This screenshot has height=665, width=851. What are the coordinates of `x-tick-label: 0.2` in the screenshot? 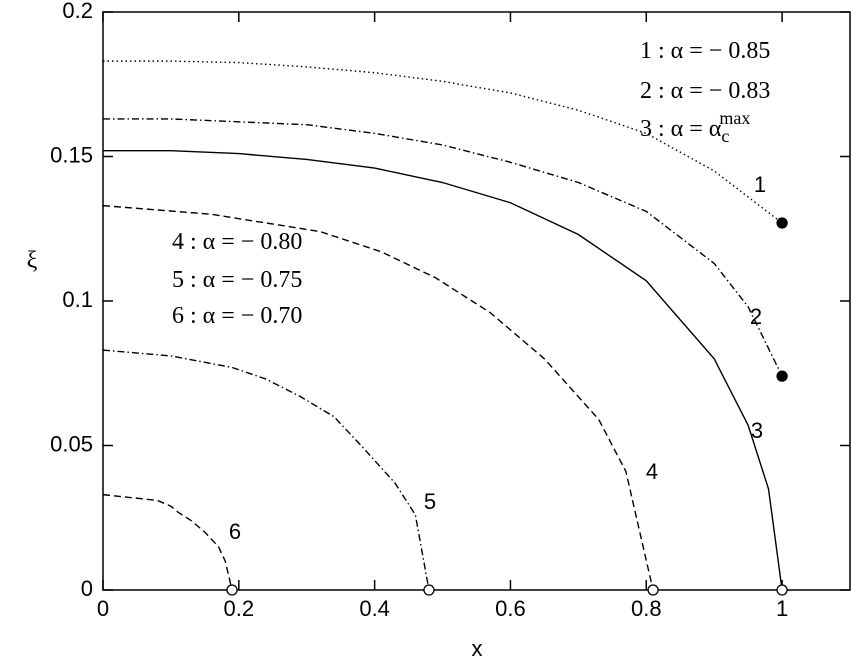 It's located at (239, 608).